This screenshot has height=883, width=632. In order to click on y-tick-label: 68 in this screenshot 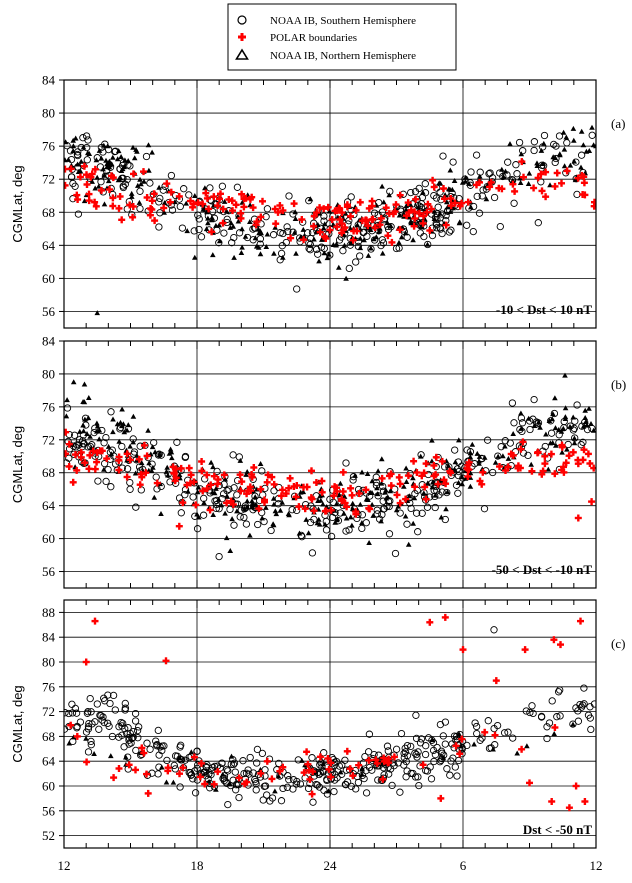, I will do `click(48, 212)`.